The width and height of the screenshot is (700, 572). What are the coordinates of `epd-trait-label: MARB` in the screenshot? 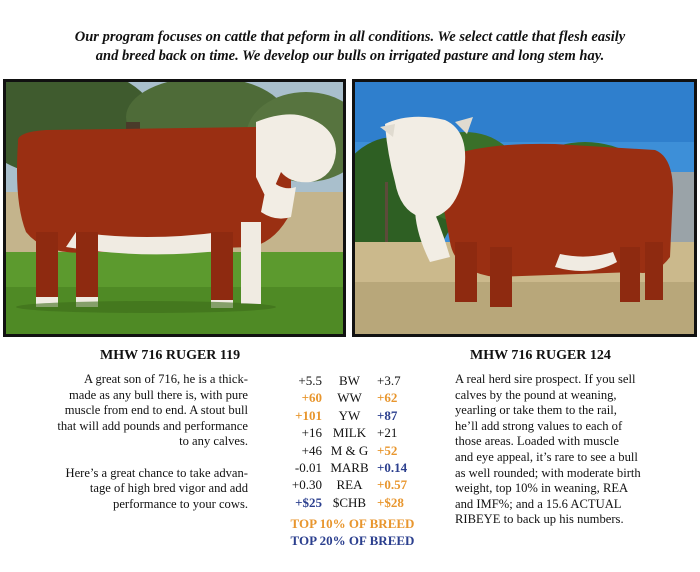 It's located at (349, 467).